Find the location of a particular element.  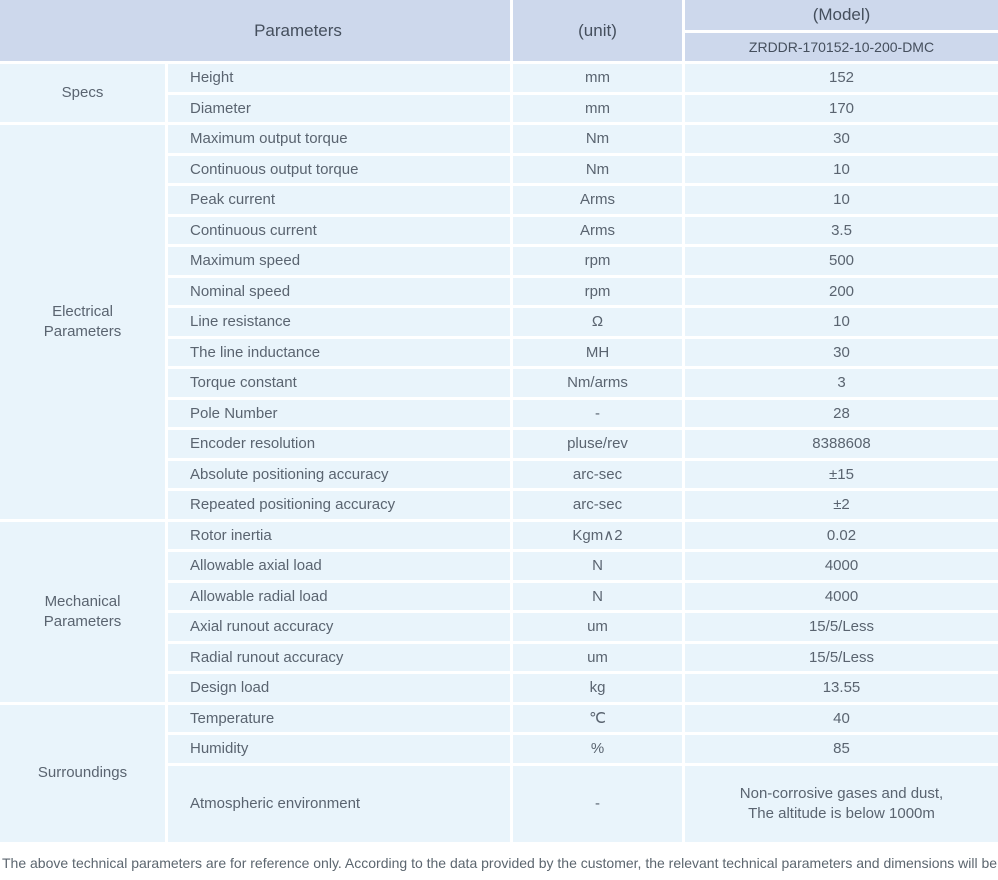

section-label: Surroundings is located at coordinates (82, 773).